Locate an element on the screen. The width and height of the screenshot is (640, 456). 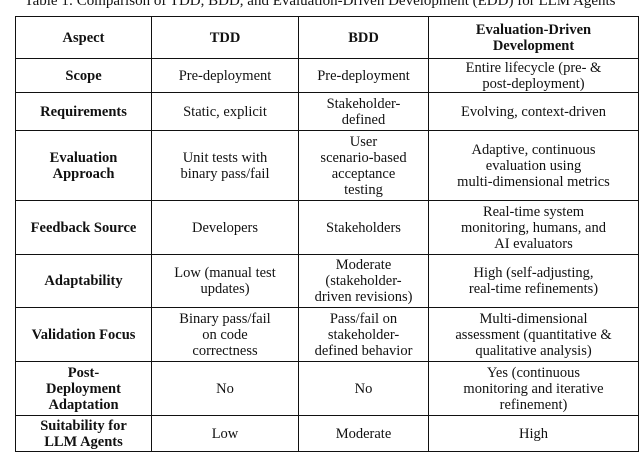
bdd-cell: Stakeholders is located at coordinates (363, 227).